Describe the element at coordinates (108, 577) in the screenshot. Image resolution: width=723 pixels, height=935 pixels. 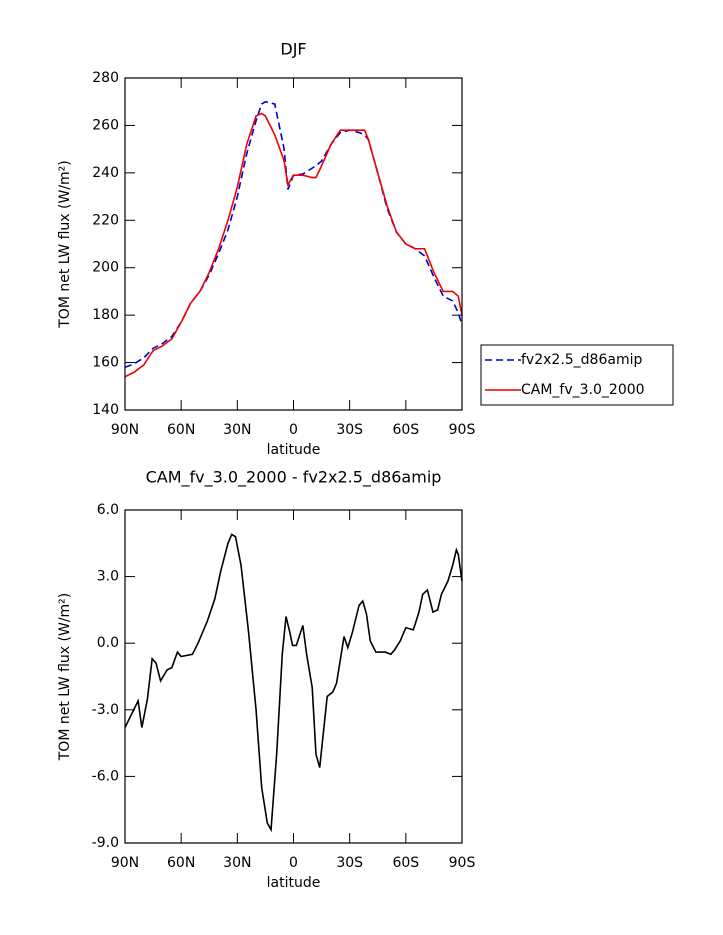
I see `y-tick-label: 3.0` at that location.